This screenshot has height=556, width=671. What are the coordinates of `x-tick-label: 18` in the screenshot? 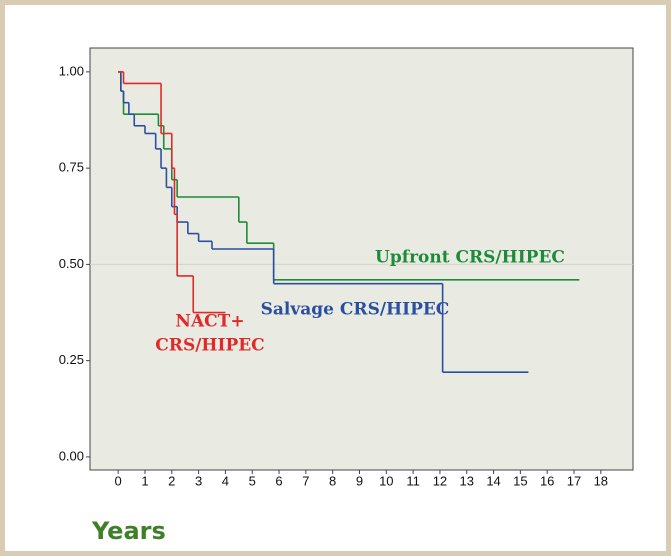 It's located at (601, 480).